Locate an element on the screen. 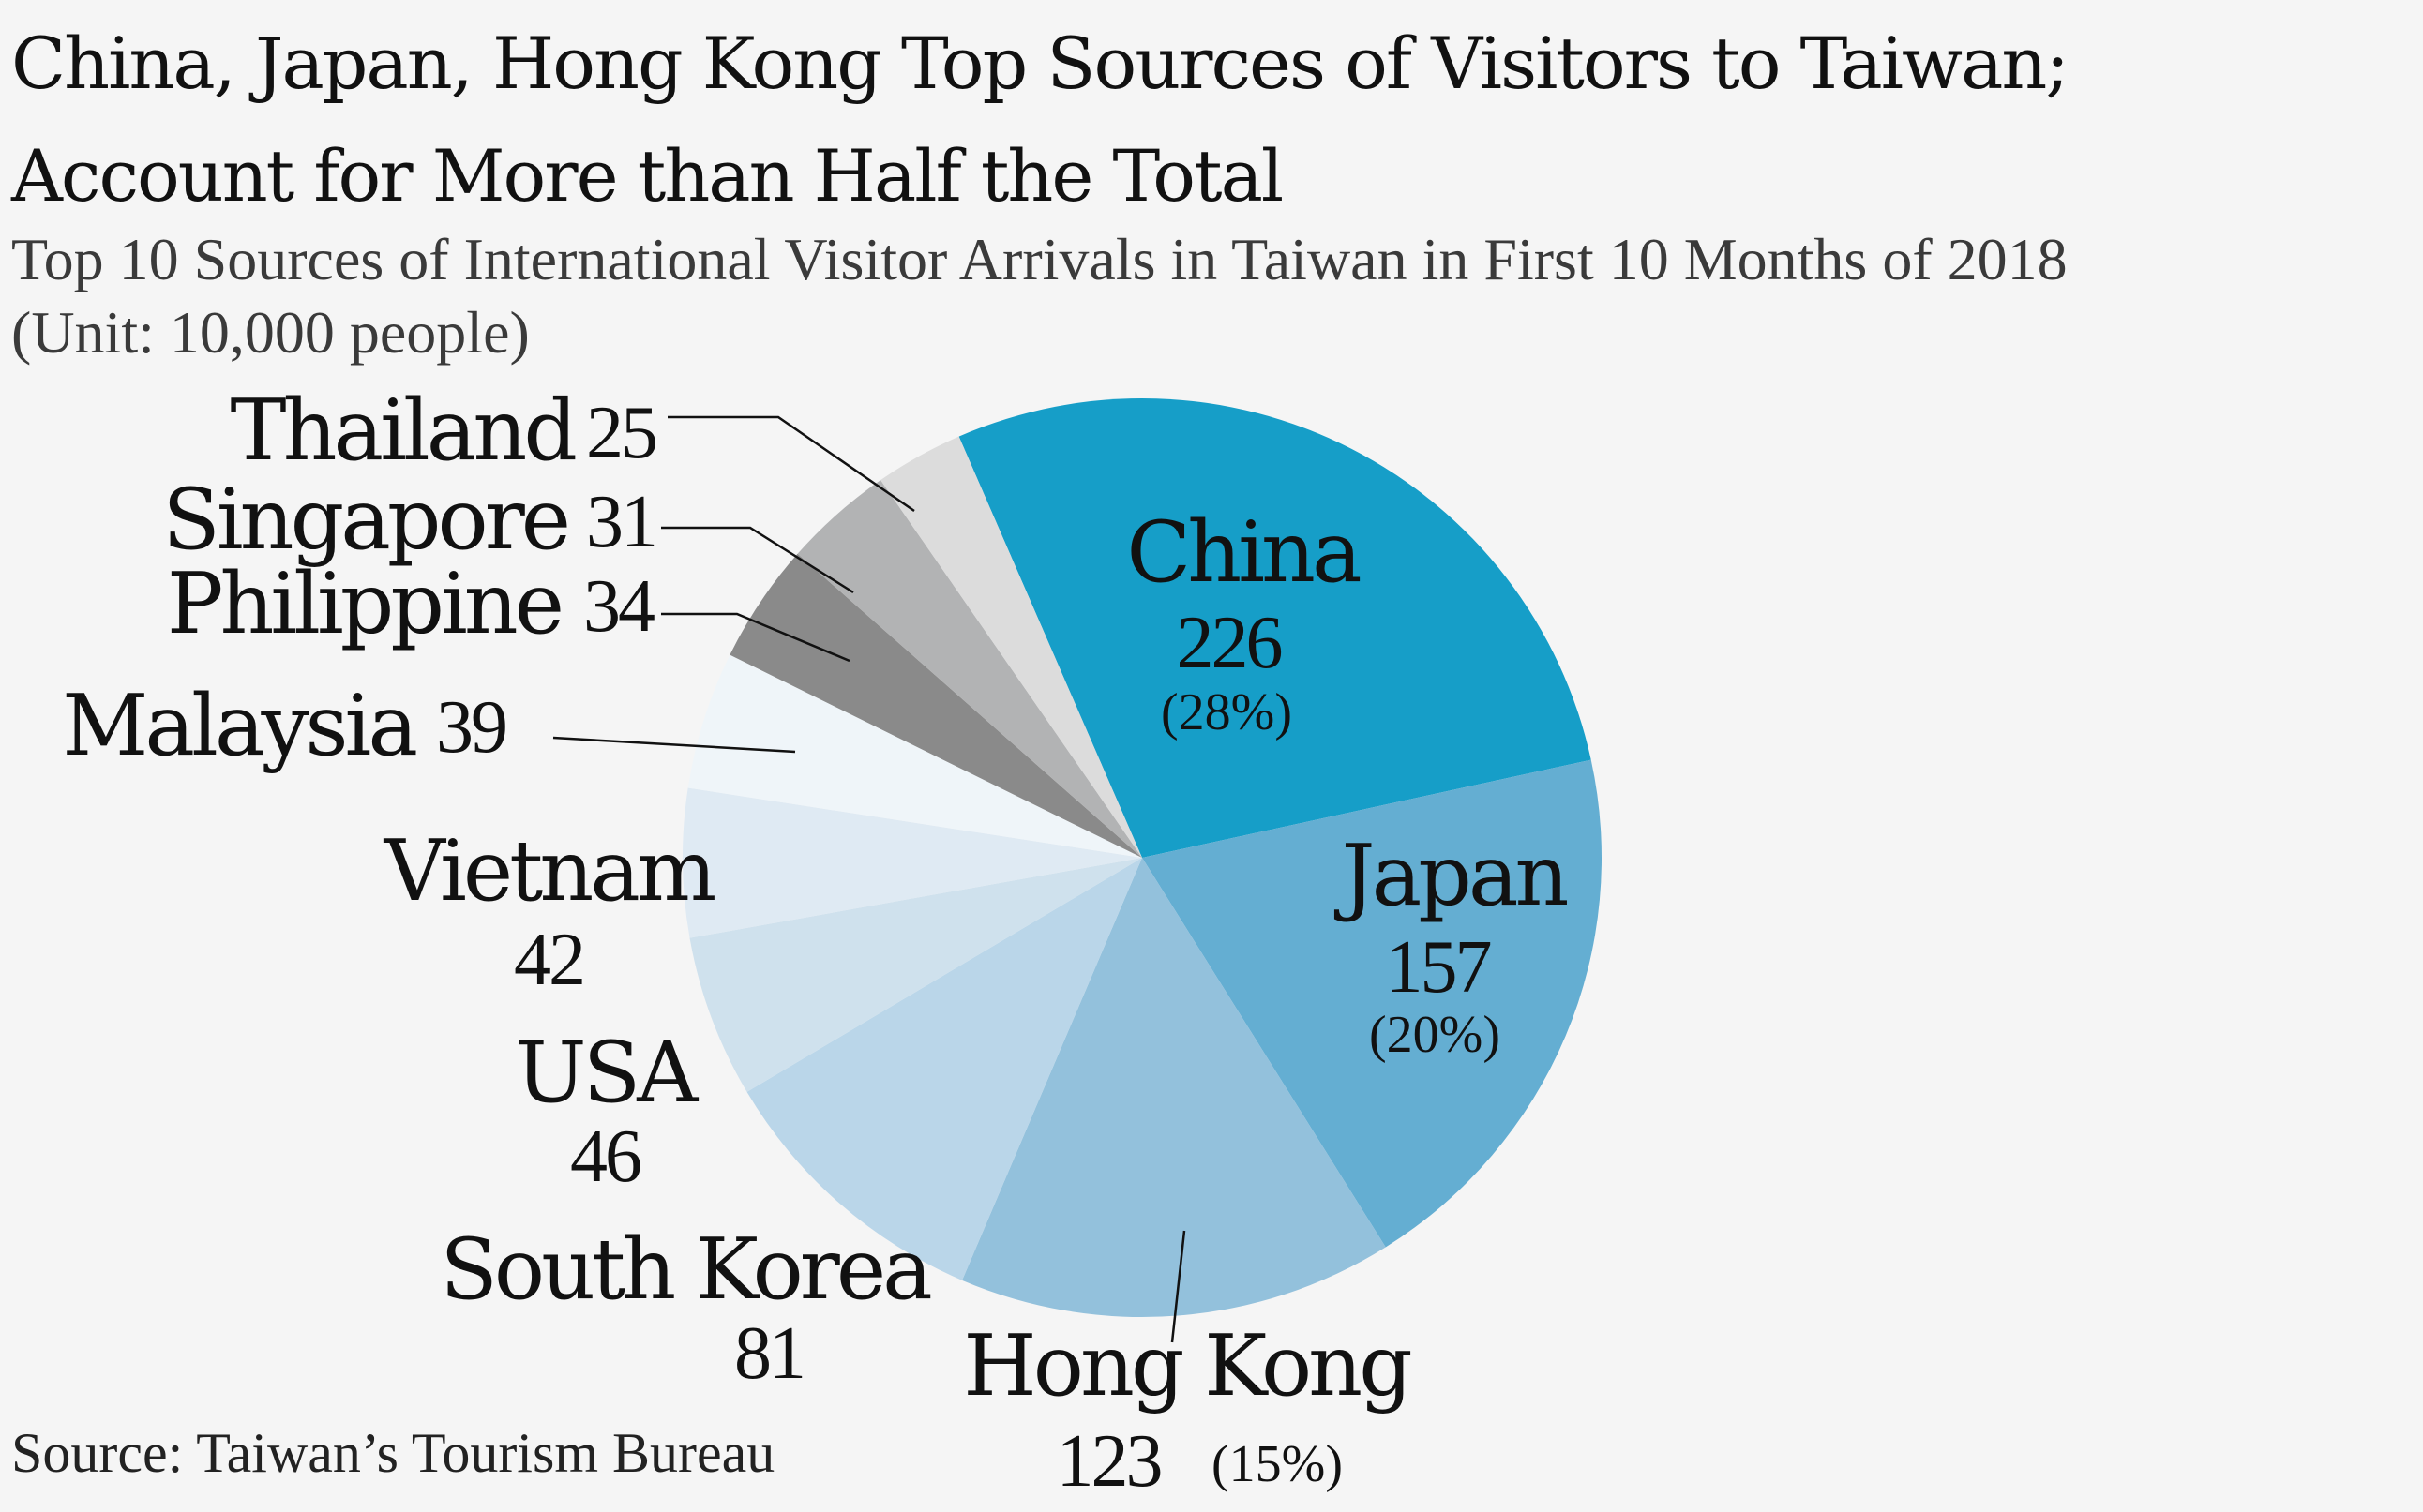 Image resolution: width=2423 pixels, height=1512 pixels. slice-south-korea is located at coordinates (944, 1069).